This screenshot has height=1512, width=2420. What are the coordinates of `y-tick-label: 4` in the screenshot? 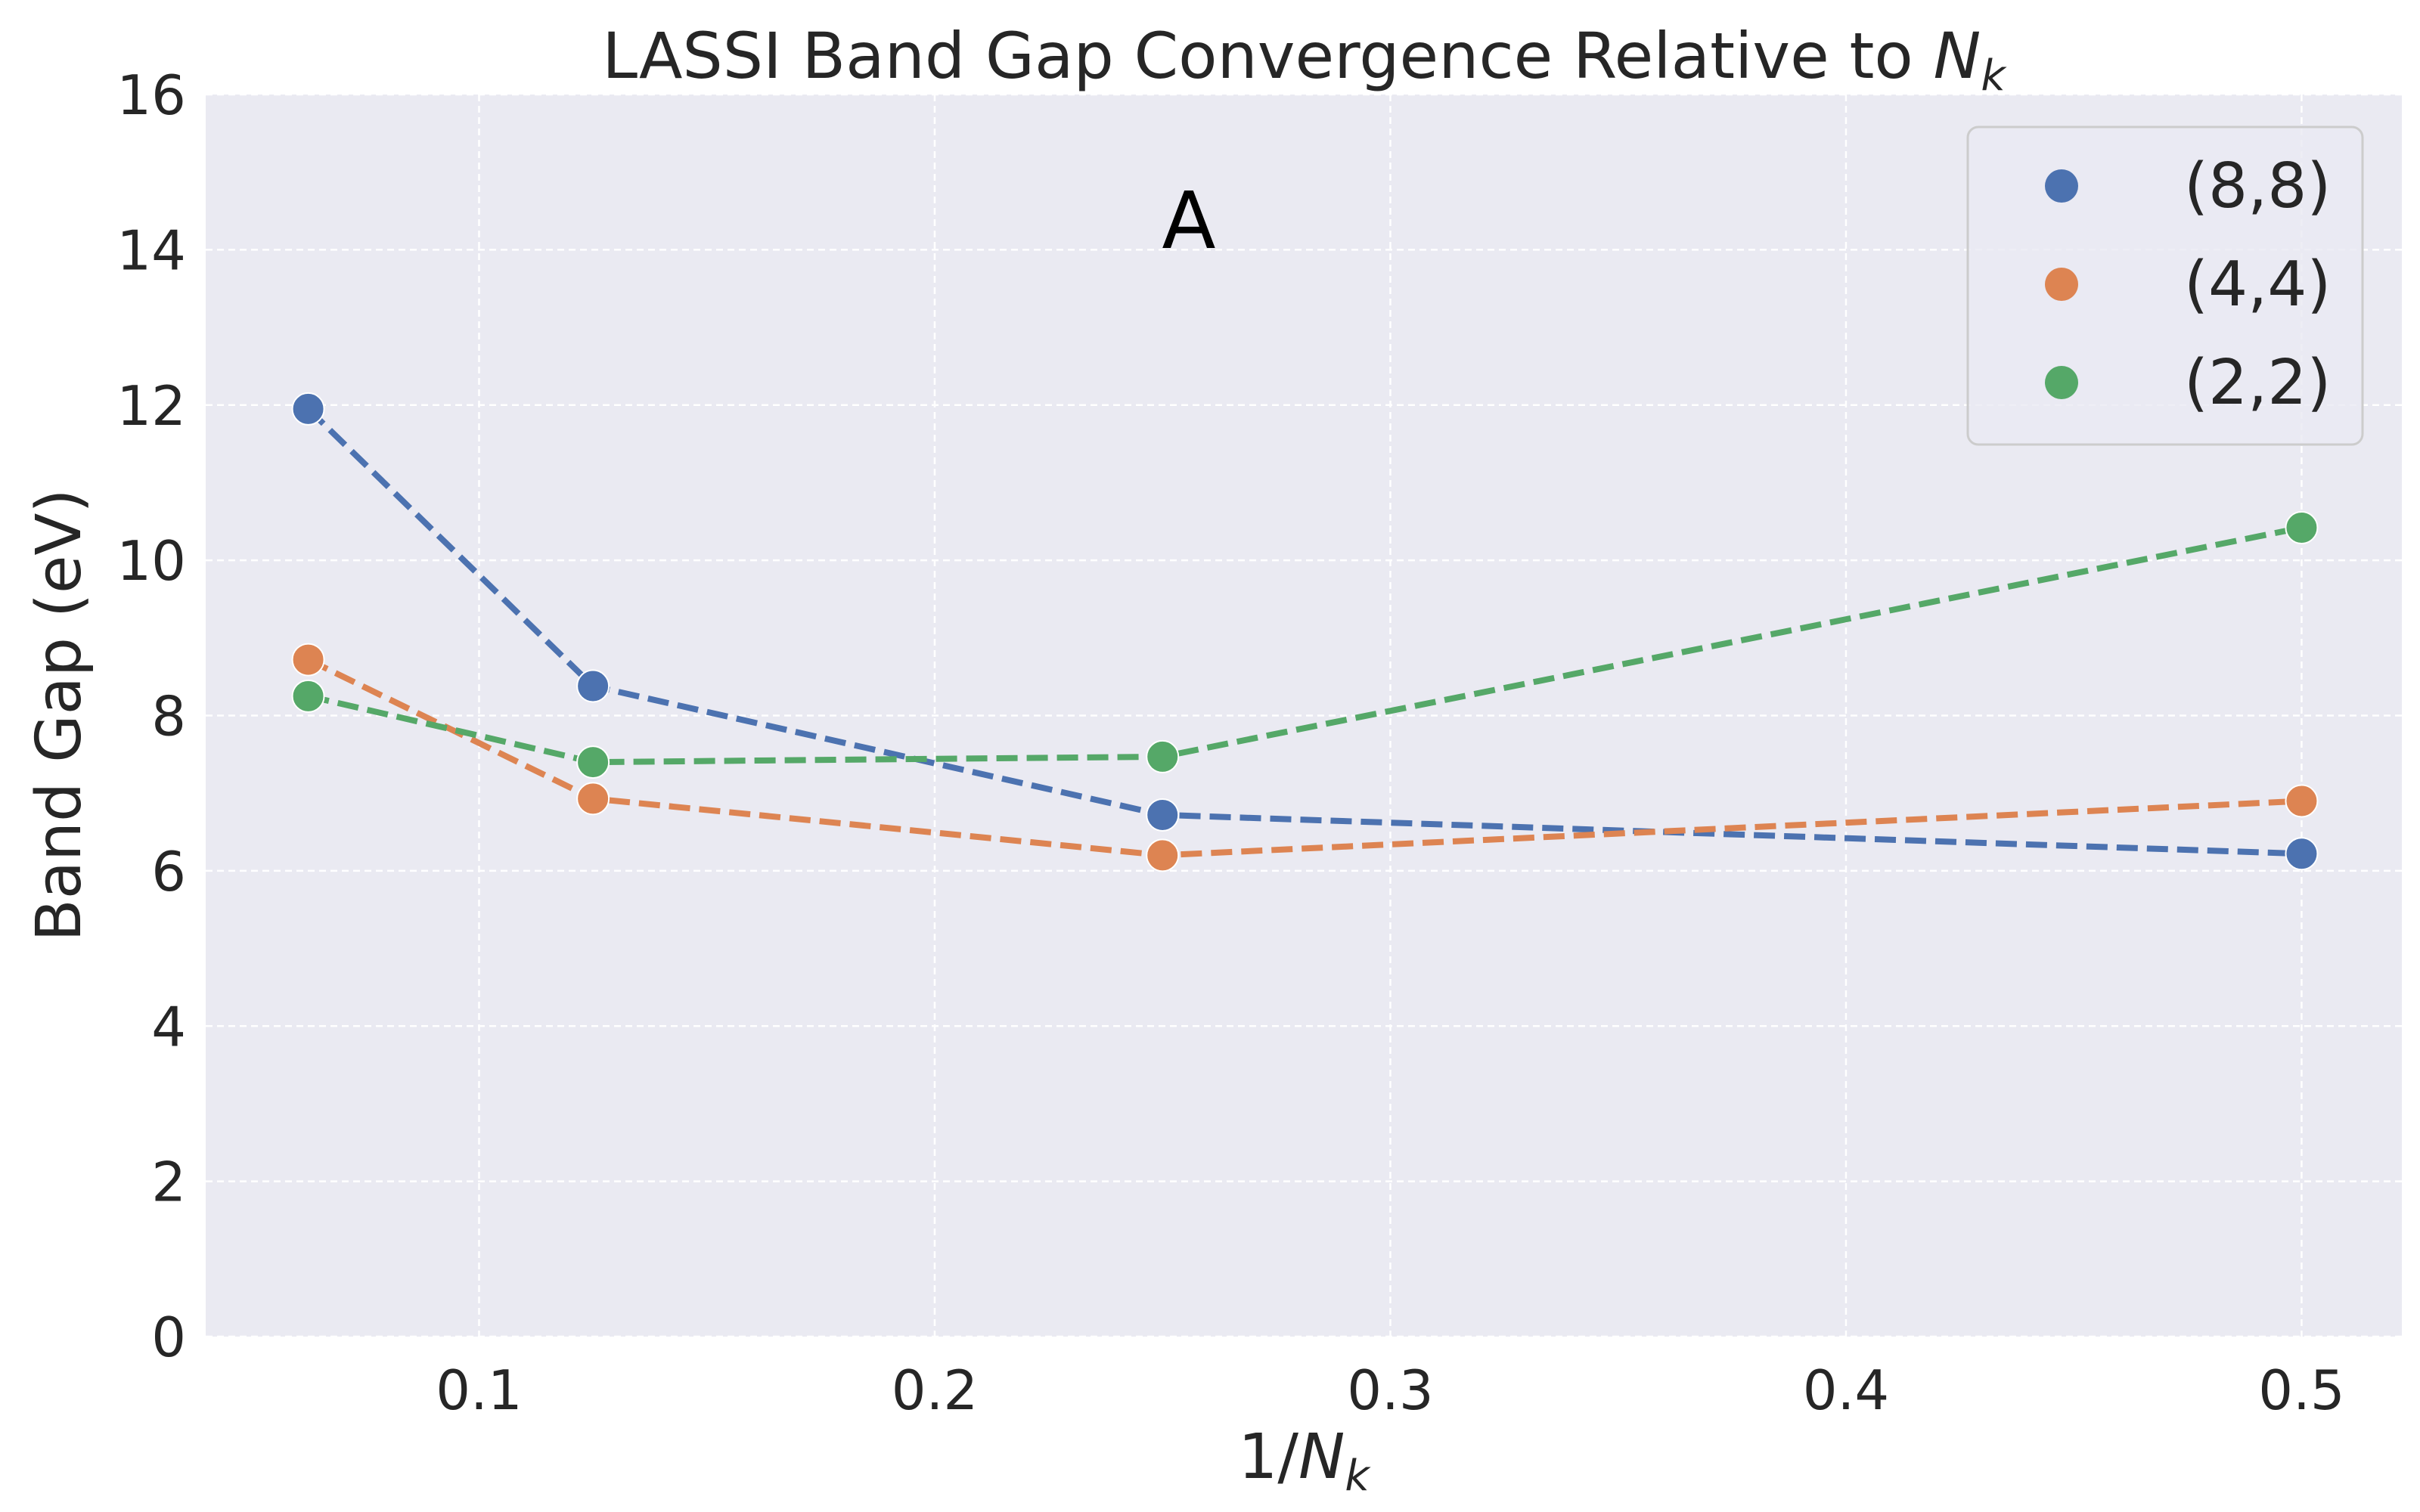 It's located at (168, 1026).